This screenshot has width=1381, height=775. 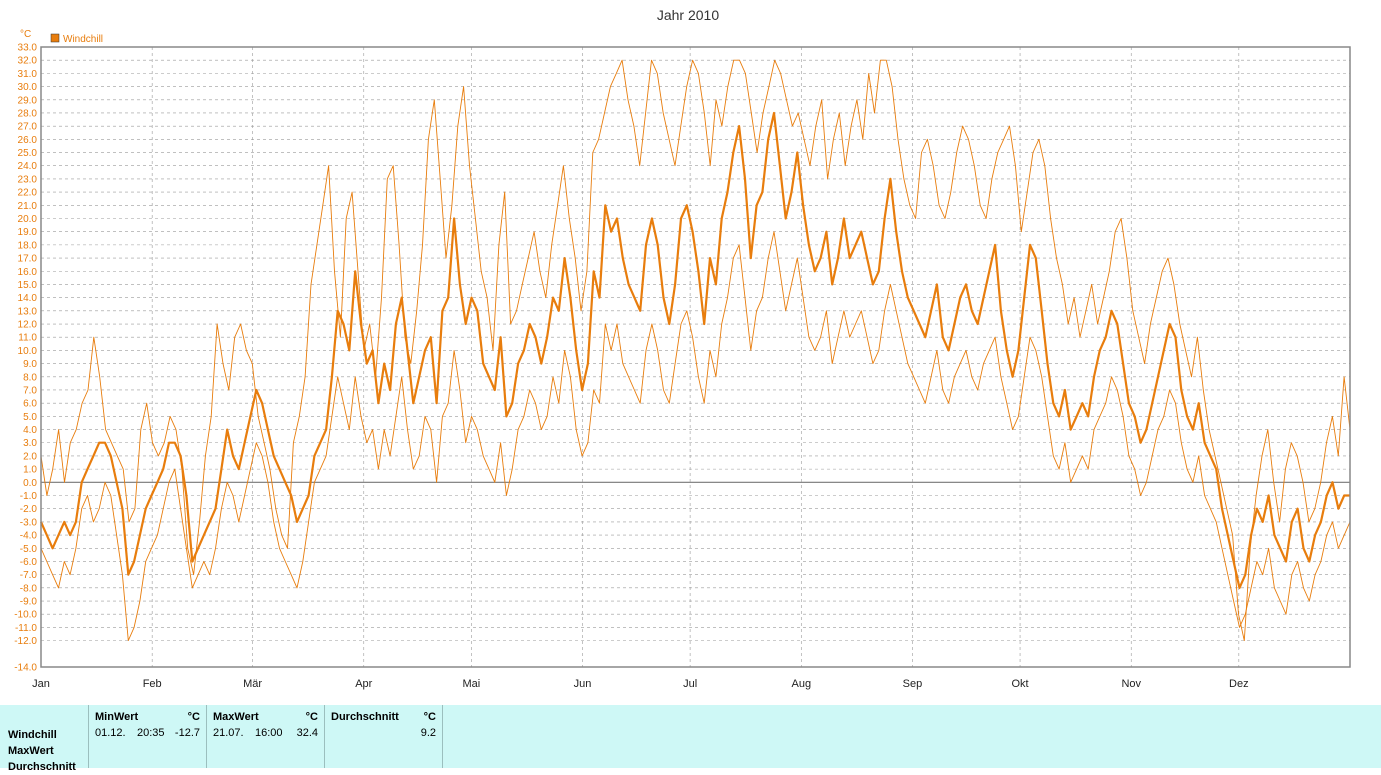 What do you see at coordinates (55, 38) in the screenshot?
I see `legend-swatch` at bounding box center [55, 38].